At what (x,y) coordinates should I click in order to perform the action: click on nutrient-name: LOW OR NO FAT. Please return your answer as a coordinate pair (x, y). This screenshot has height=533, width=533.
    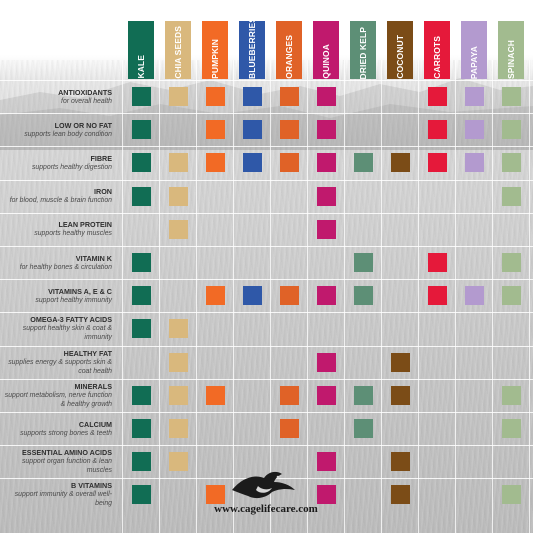
    Looking at the image, I should click on (83, 125).